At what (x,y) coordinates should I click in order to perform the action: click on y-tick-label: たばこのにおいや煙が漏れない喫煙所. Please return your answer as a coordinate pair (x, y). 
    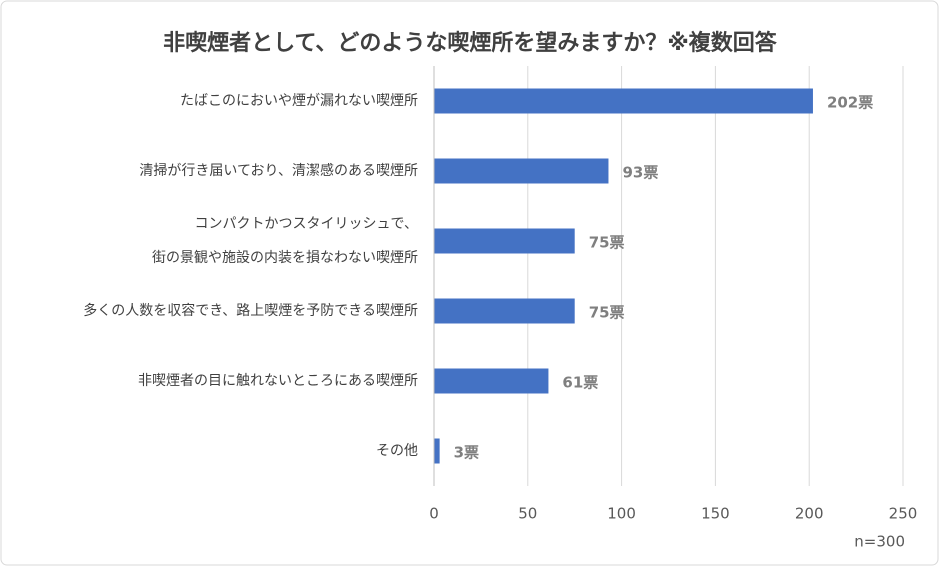
    Looking at the image, I should click on (299, 101).